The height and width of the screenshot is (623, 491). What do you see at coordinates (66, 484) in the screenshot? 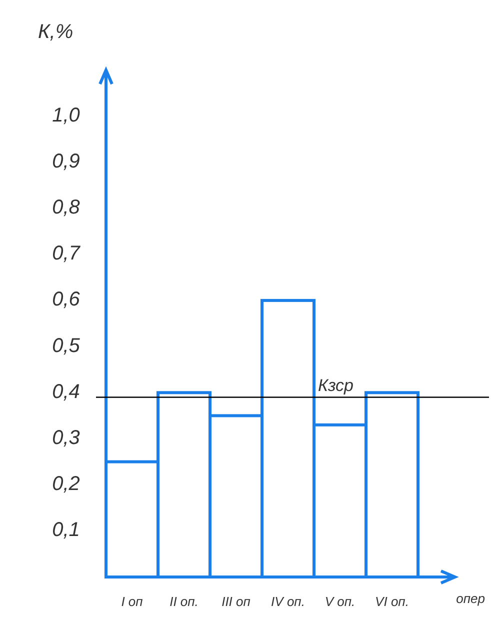
I see `y-tick-label: 0,2` at bounding box center [66, 484].